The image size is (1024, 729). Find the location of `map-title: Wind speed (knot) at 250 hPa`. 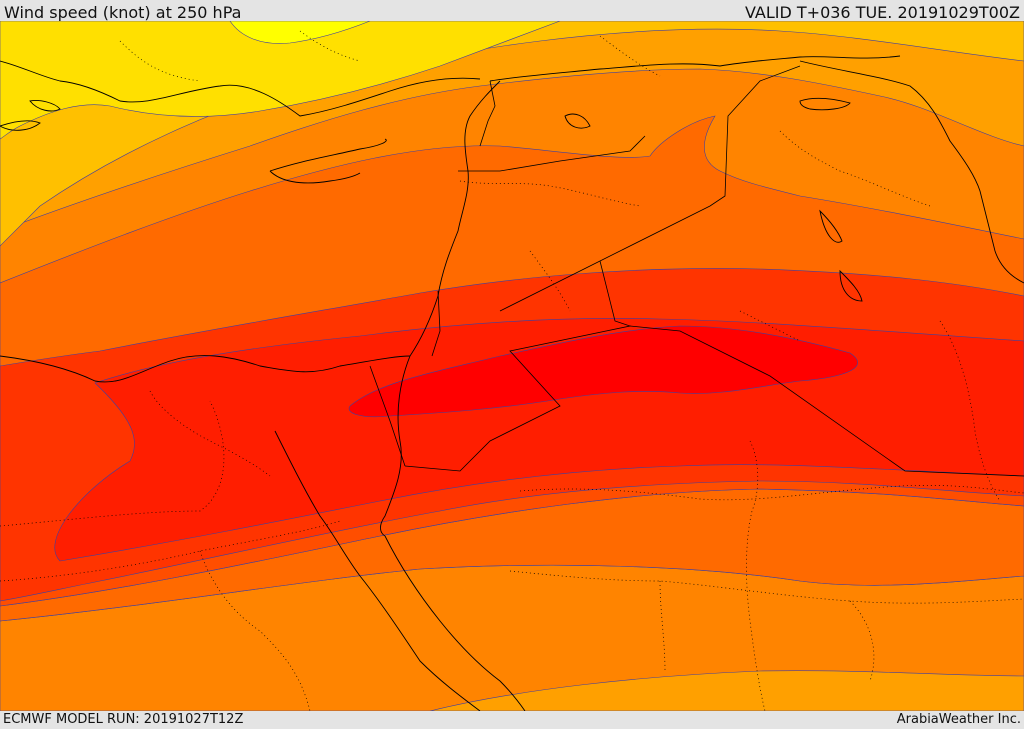

map-title: Wind speed (knot) at 250 hPa is located at coordinates (123, 12).